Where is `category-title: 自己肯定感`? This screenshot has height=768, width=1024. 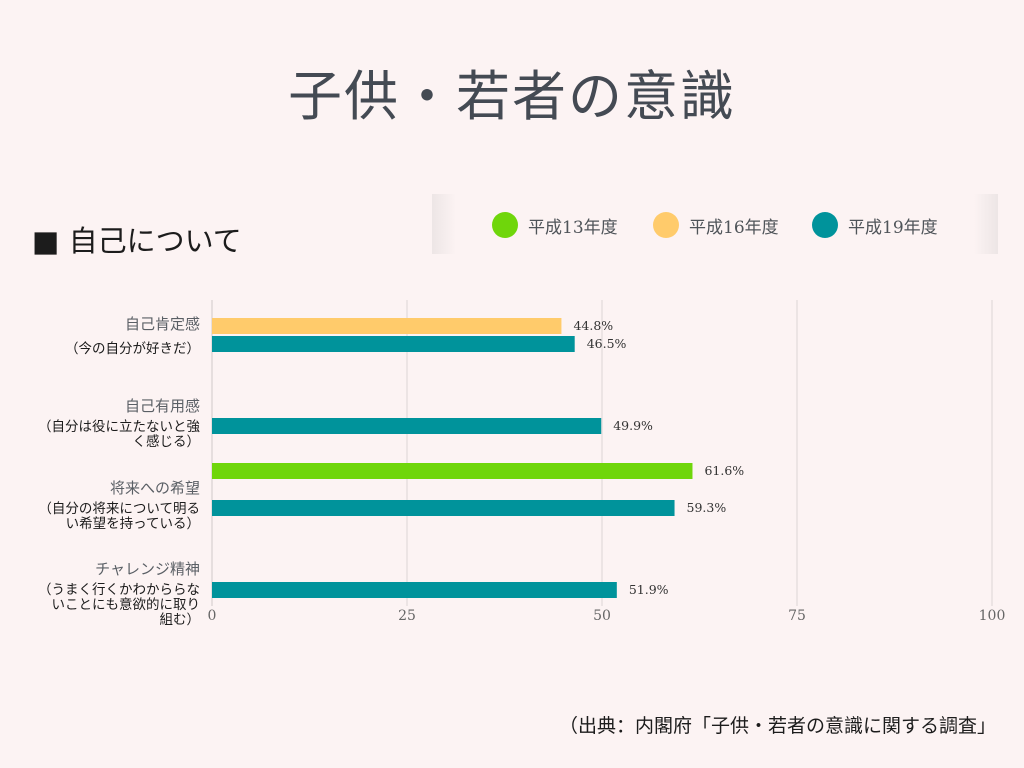 category-title: 自己肯定感 is located at coordinates (162, 324).